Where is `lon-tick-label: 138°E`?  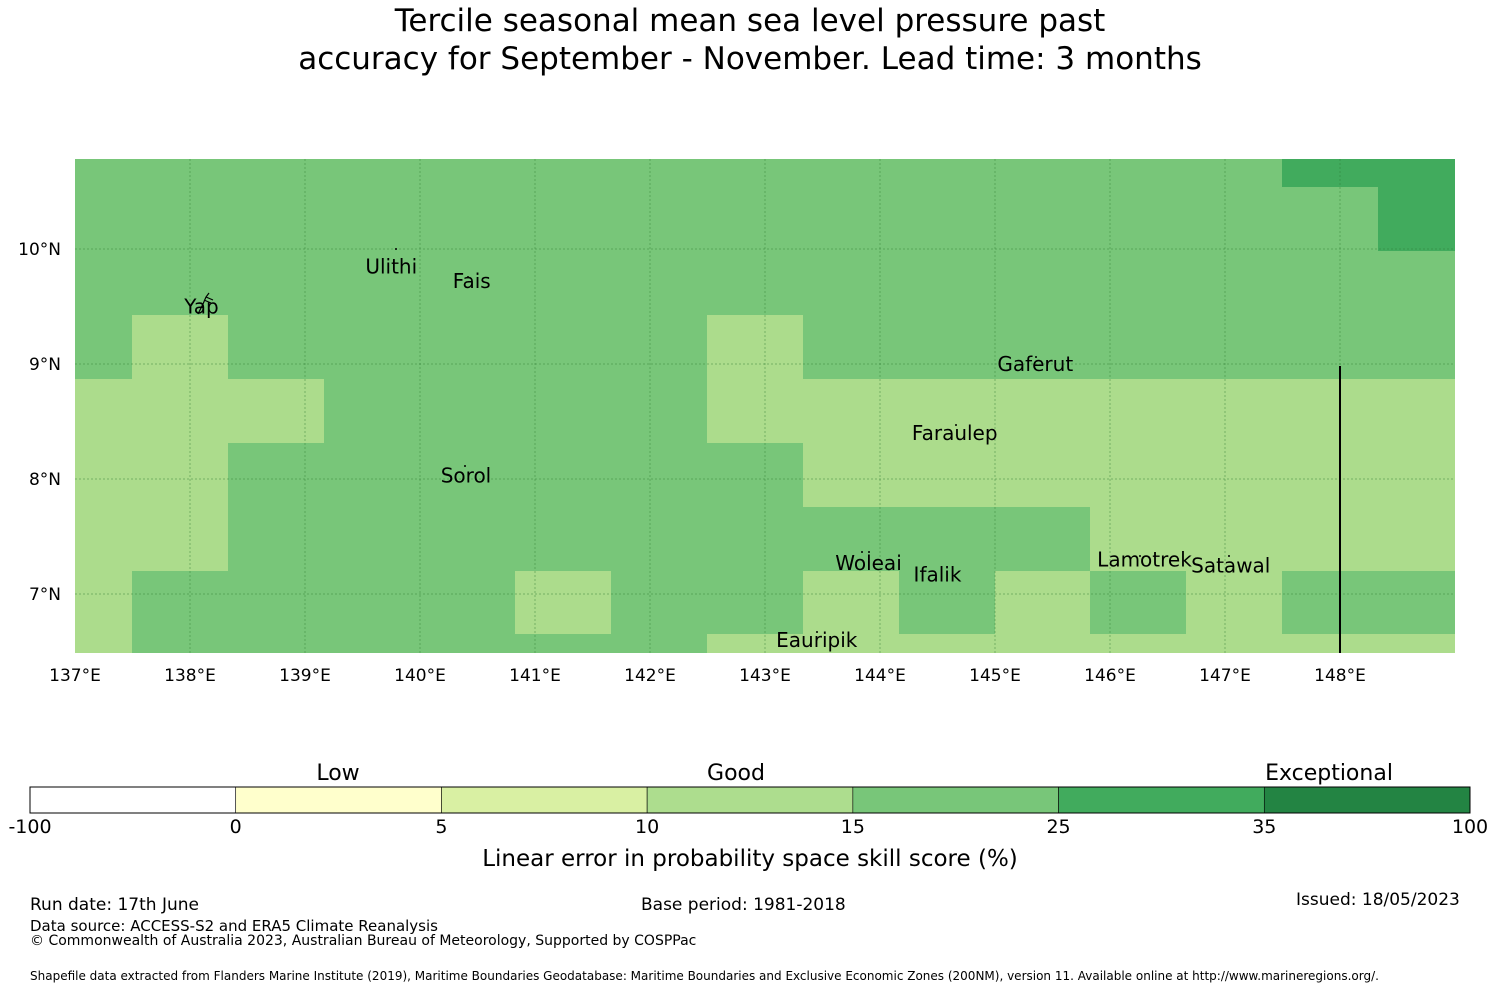
lon-tick-label: 138°E is located at coordinates (190, 676).